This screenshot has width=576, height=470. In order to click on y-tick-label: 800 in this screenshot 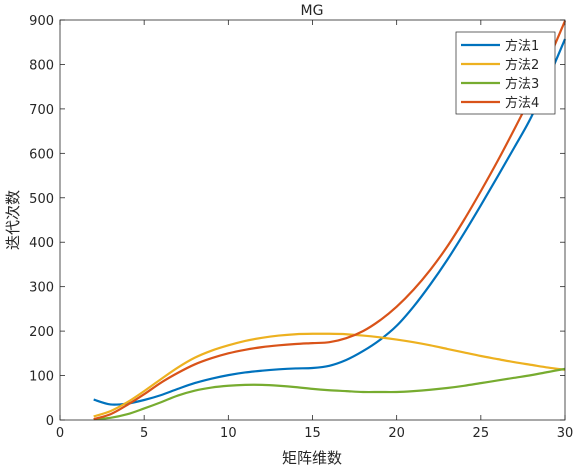, I will do `click(41, 65)`.